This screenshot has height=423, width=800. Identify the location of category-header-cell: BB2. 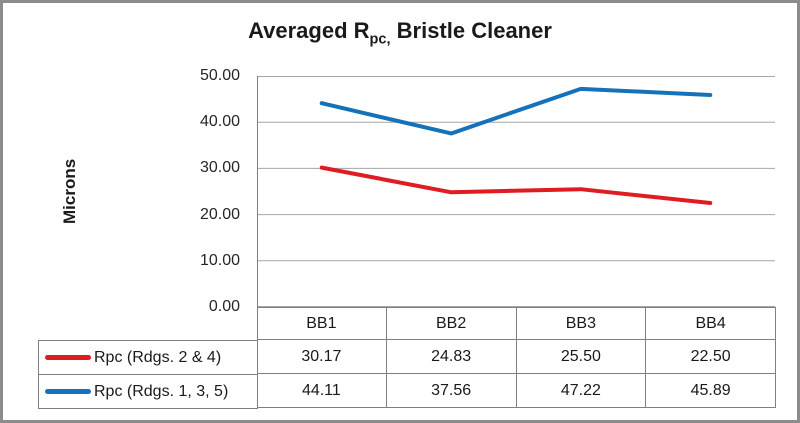
(452, 323).